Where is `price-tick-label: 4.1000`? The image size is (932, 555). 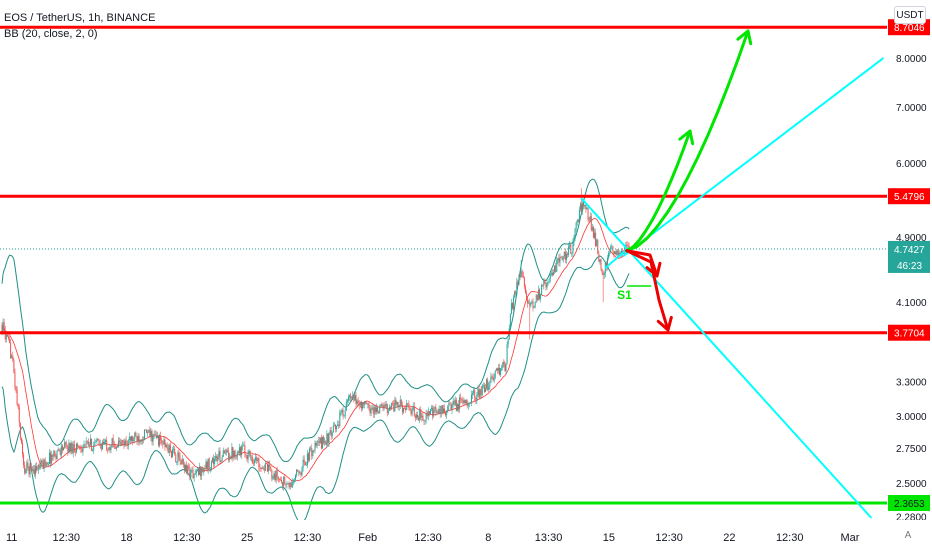 price-tick-label: 4.1000 is located at coordinates (911, 303).